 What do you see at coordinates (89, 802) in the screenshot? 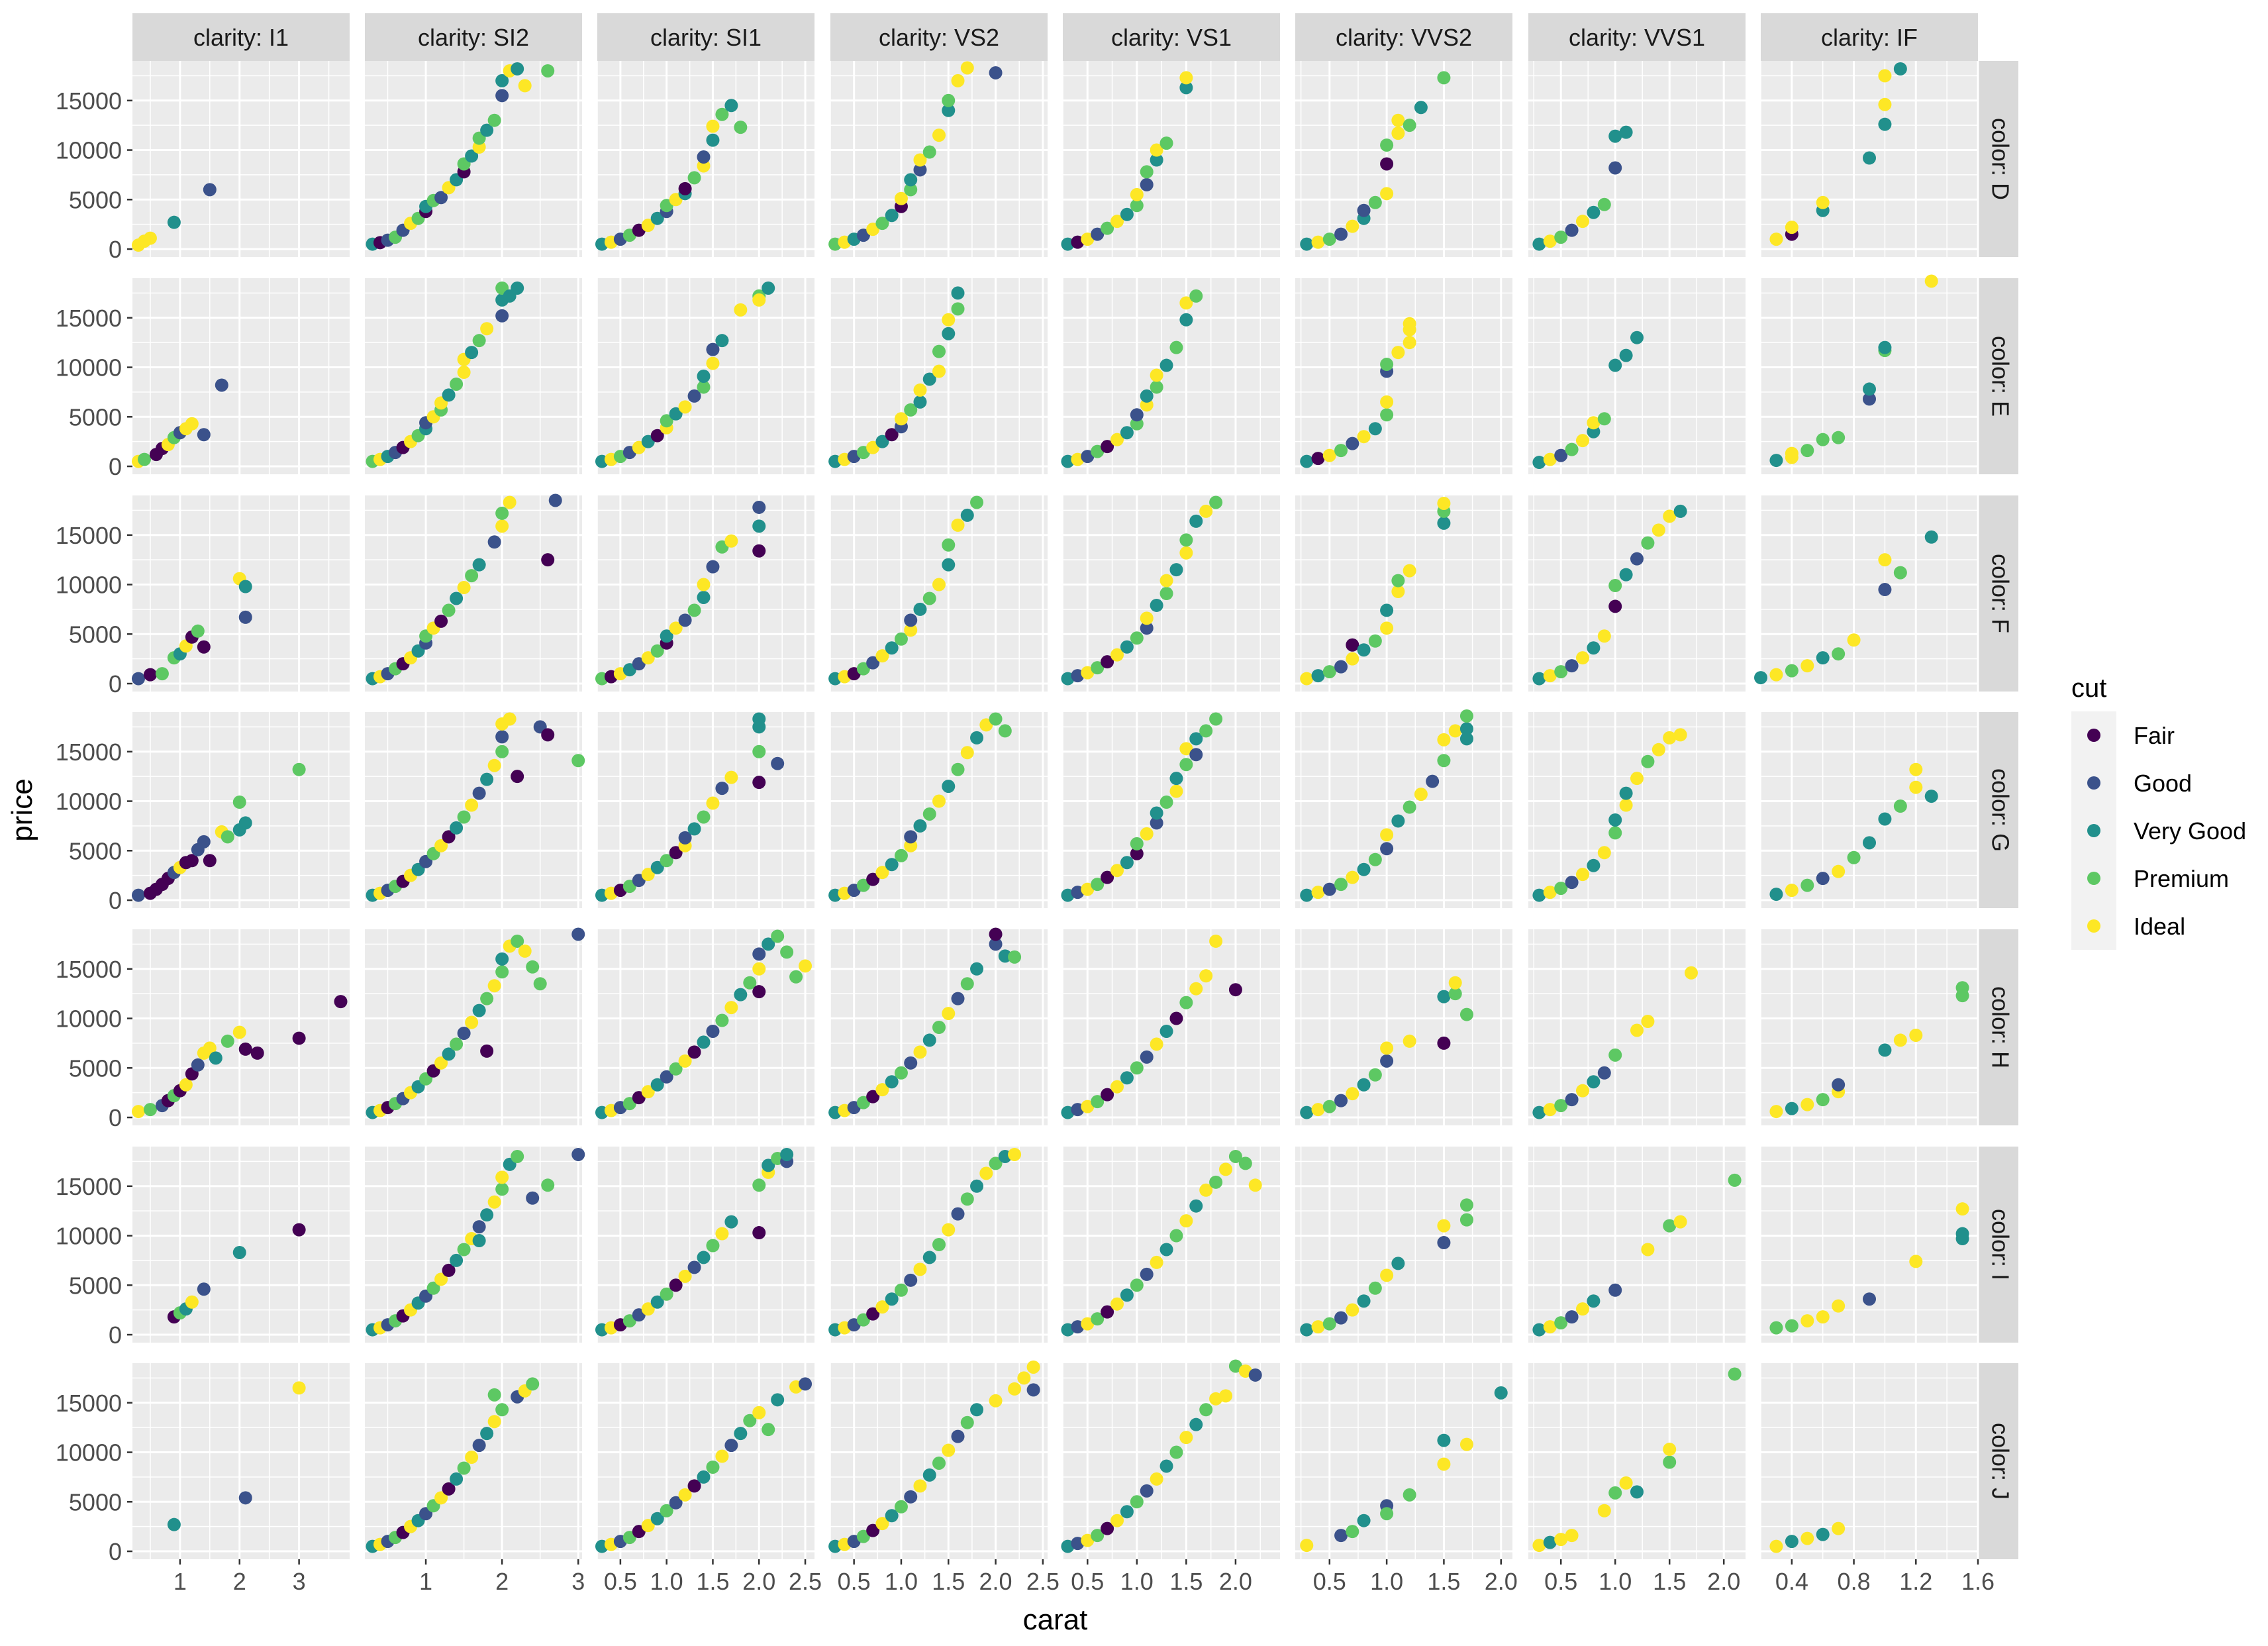
I see `y-tick-label: 10000` at bounding box center [89, 802].